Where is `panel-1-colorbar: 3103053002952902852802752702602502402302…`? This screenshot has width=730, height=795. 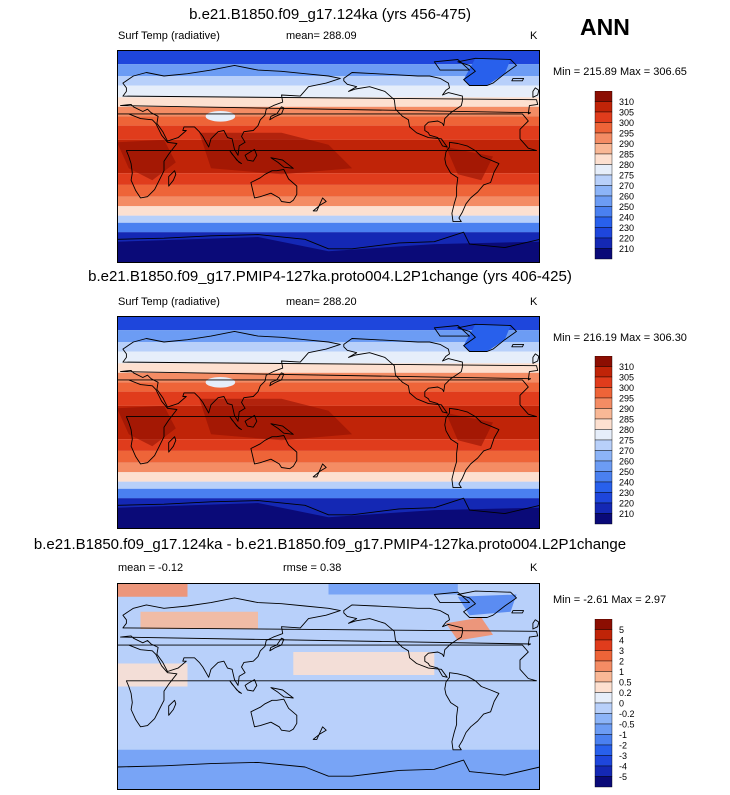 panel-1-colorbar: 3103053002952902852802752702602502402302… is located at coordinates (614, 175).